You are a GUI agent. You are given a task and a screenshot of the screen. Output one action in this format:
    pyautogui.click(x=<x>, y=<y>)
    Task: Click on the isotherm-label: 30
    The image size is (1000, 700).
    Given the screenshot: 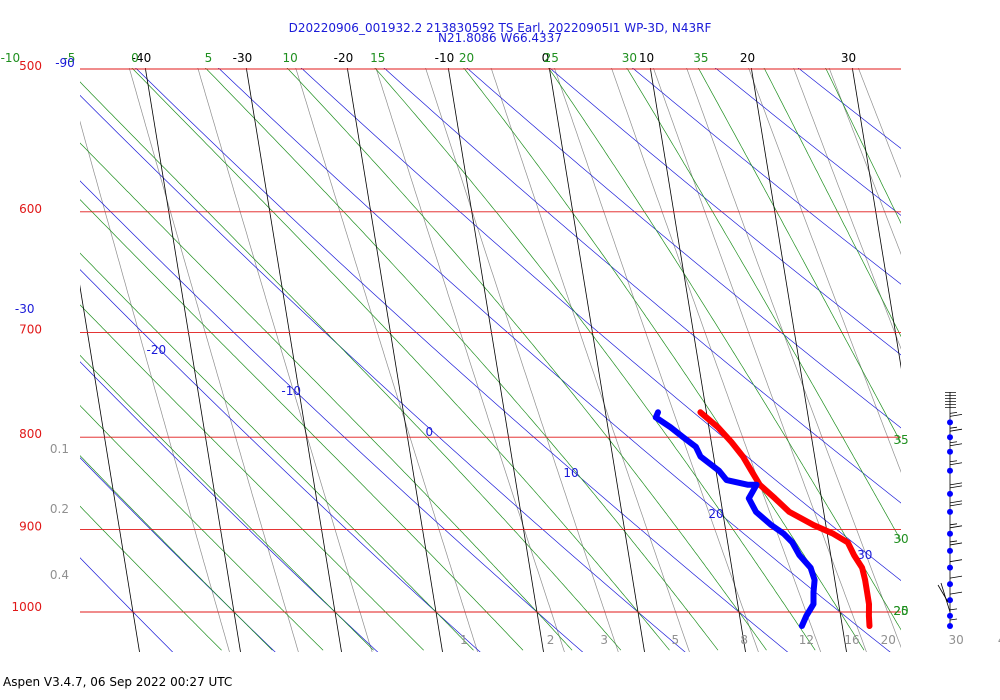 What is the action you would take?
    pyautogui.click(x=848, y=58)
    